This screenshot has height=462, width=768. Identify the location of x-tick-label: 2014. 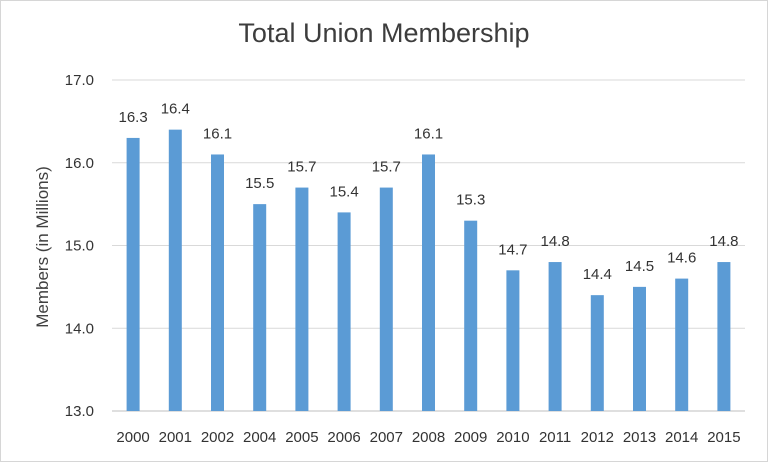
(681, 437).